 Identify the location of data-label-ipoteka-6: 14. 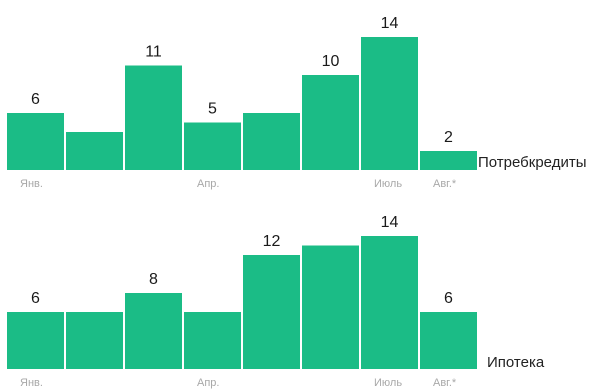
(390, 222).